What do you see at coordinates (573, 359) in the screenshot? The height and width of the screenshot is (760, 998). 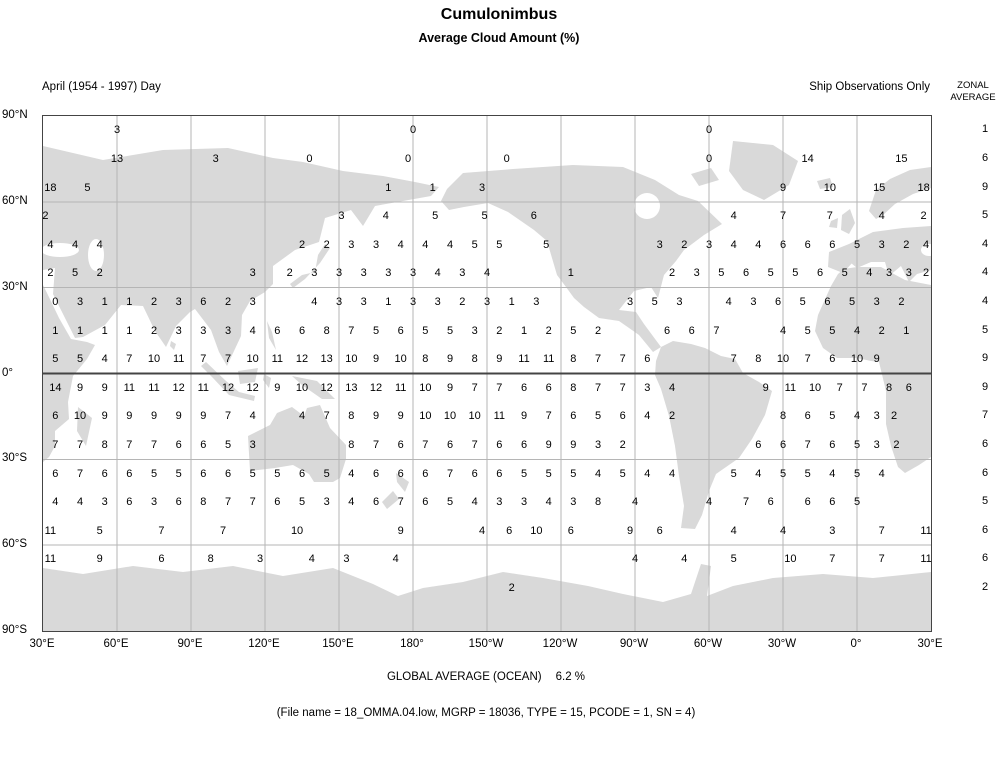 I see `cloud-amount-value: 8` at bounding box center [573, 359].